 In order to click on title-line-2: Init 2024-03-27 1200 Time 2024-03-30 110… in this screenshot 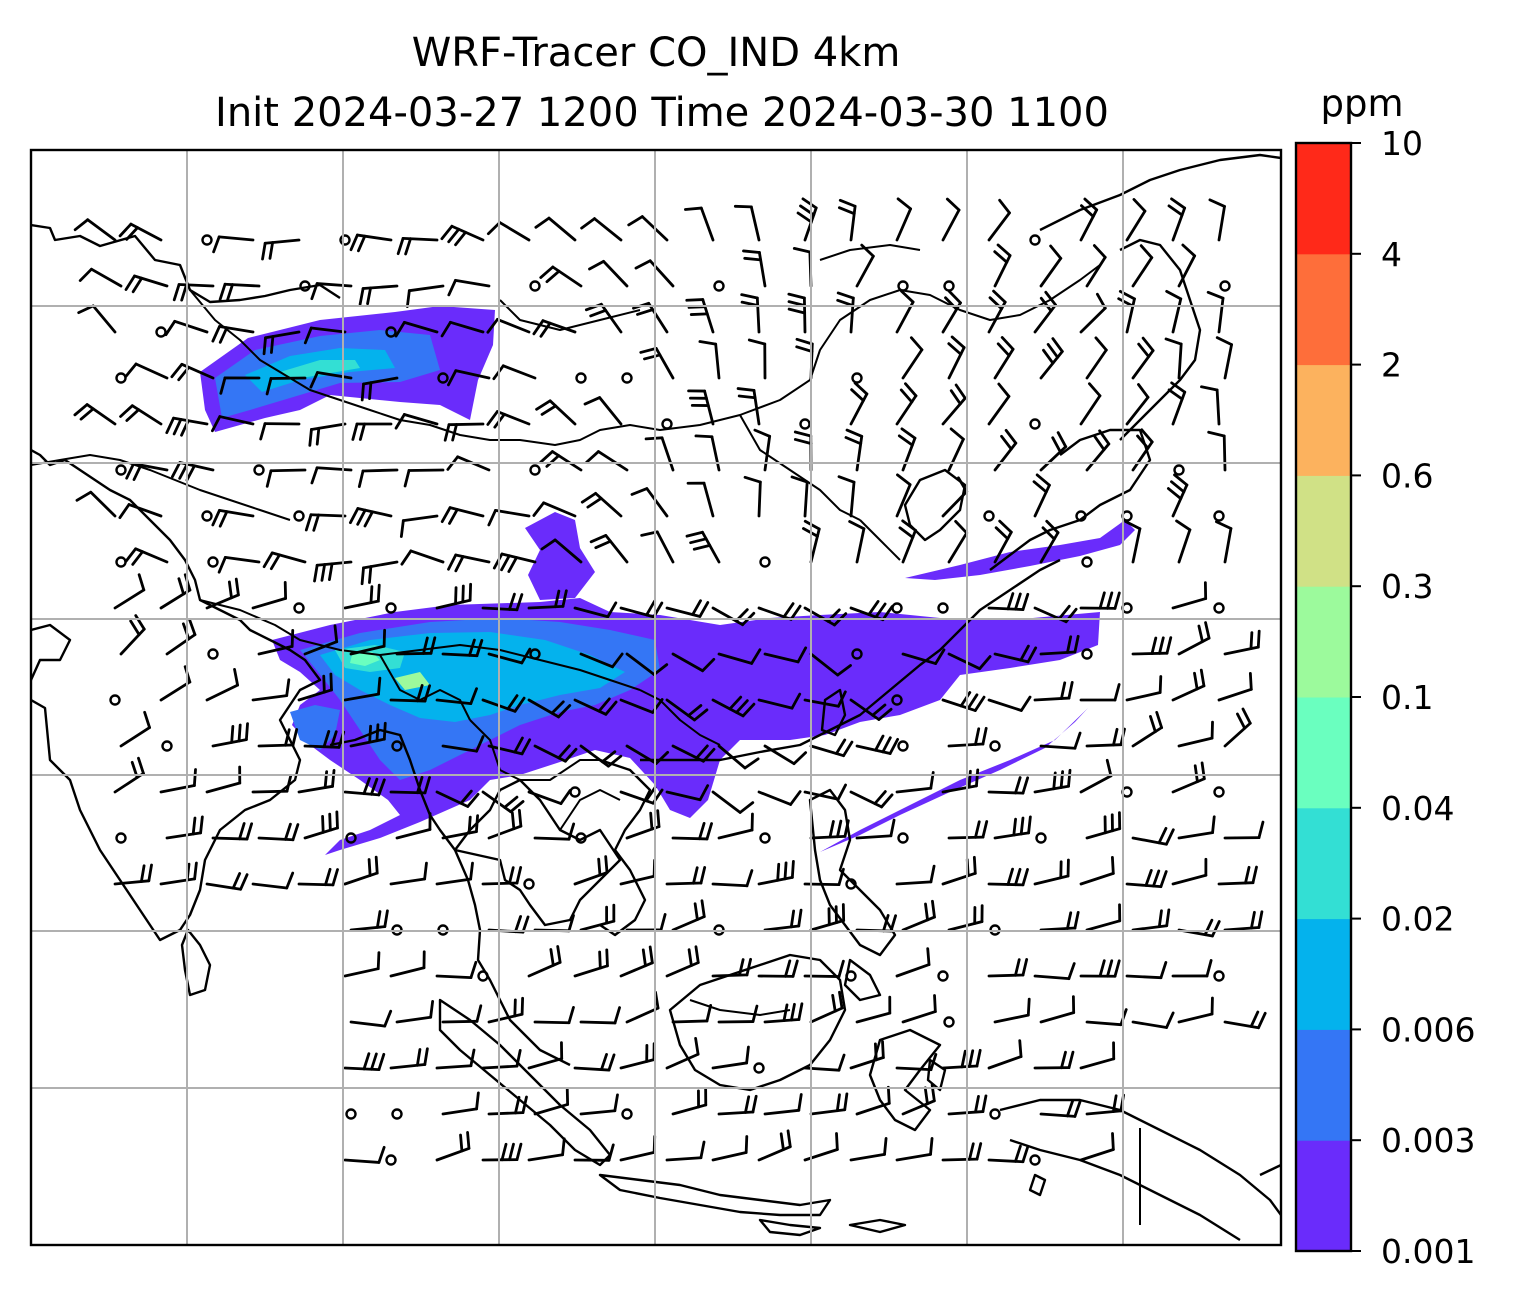, I will do `click(662, 113)`.